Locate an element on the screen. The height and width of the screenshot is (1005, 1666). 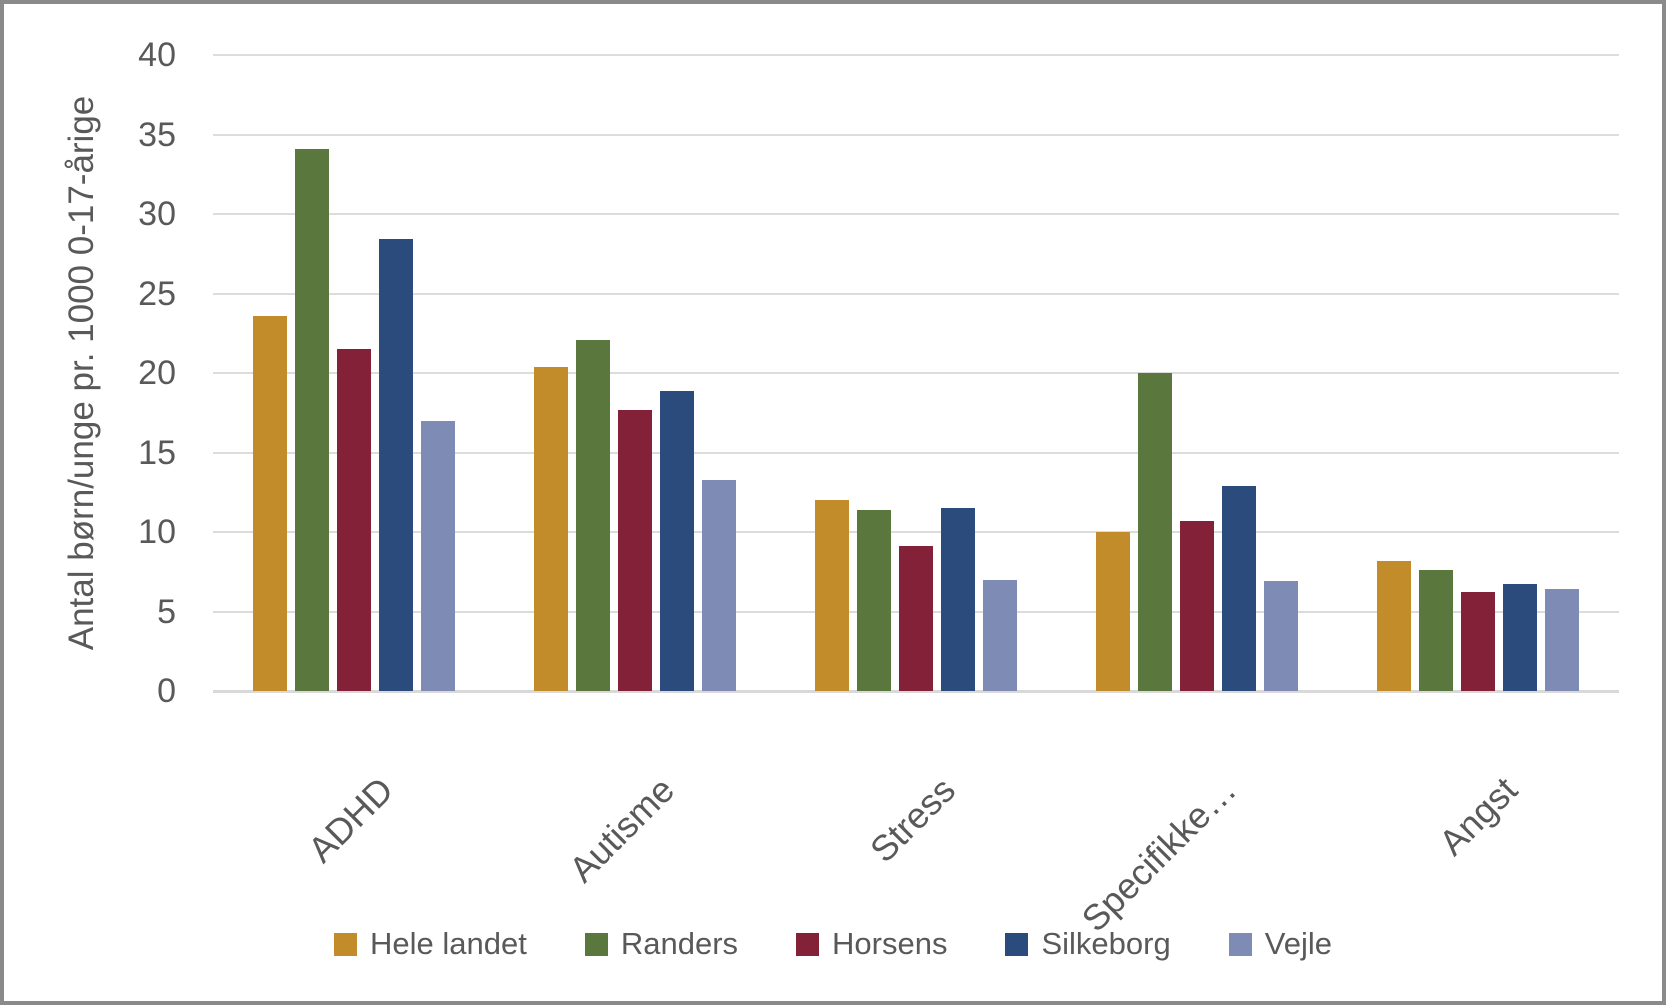
y-tick-label: 25 is located at coordinates (157, 293).